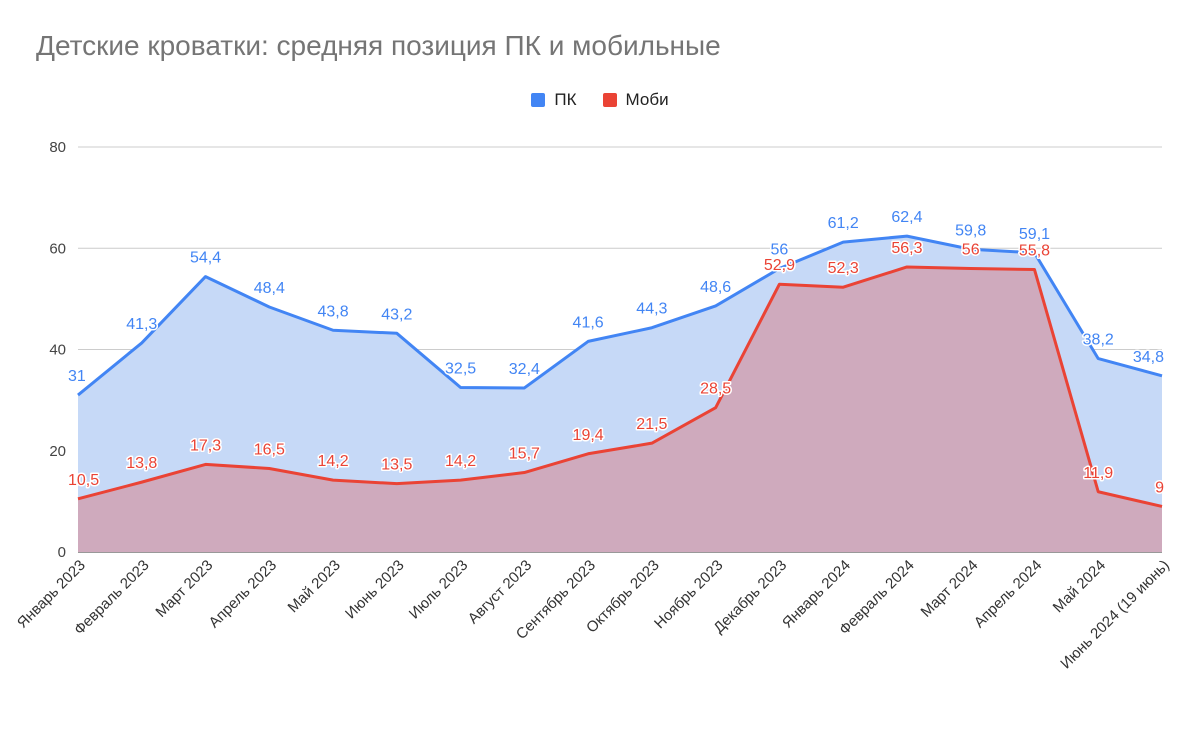 Image resolution: width=1200 pixels, height=737 pixels. Describe the element at coordinates (332, 461) in the screenshot. I see `data-label-1-4: 14,2` at that location.